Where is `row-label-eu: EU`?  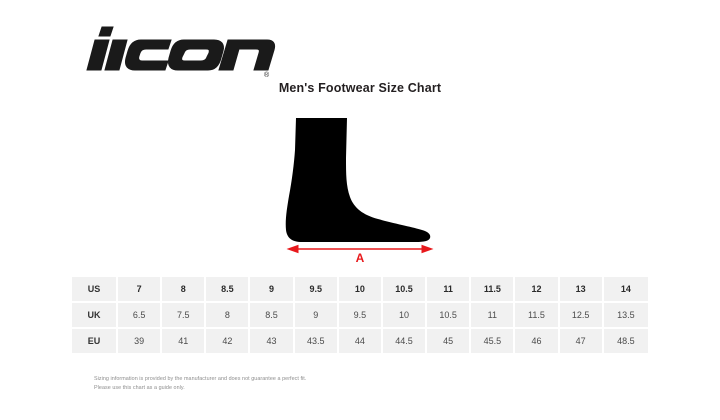 row-label-eu: EU is located at coordinates (95, 341).